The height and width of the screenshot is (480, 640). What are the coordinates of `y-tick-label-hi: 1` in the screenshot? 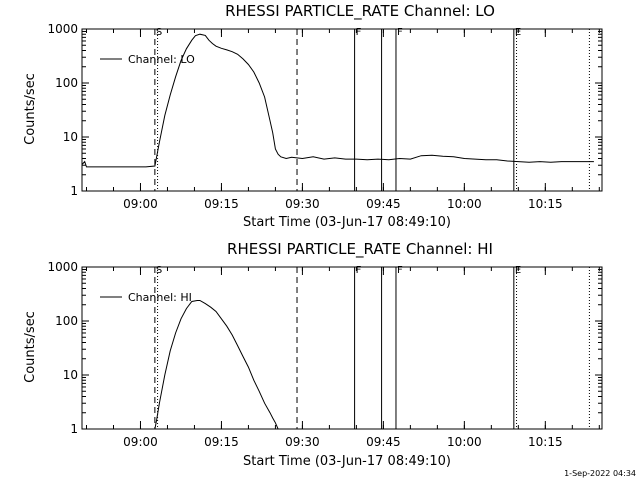 It's located at (74, 429).